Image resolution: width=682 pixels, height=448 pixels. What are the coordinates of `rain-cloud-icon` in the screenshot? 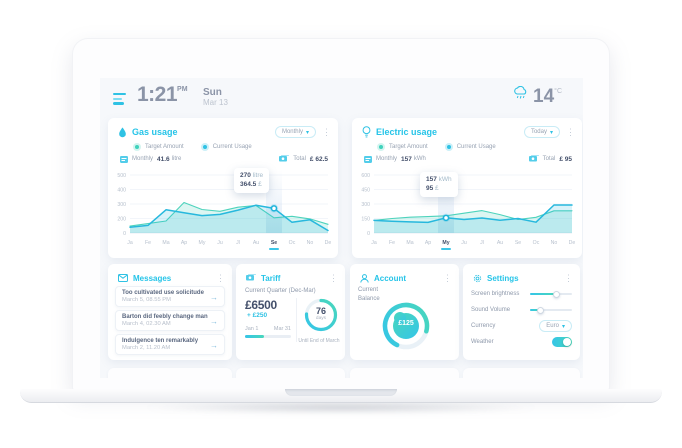 It's located at (520, 92).